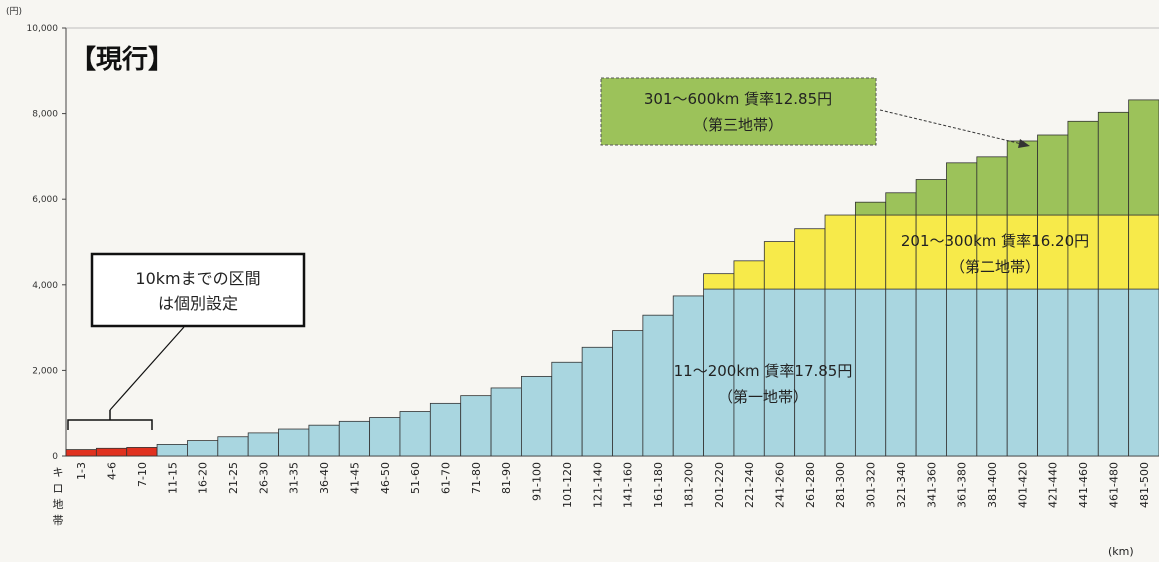  What do you see at coordinates (779, 485) in the screenshot?
I see `x-tick-label: 241-260` at bounding box center [779, 485].